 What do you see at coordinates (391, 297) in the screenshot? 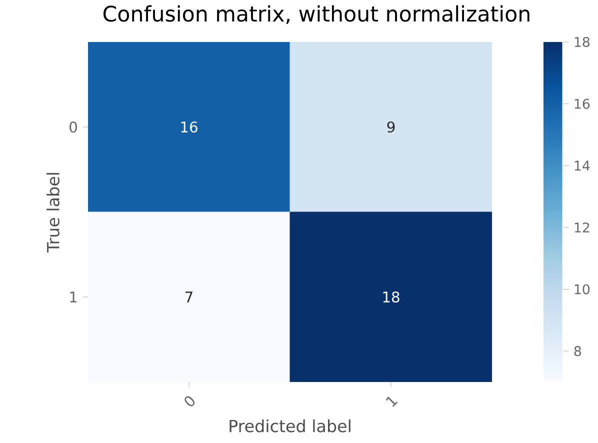
I see `data-label: 18` at bounding box center [391, 297].